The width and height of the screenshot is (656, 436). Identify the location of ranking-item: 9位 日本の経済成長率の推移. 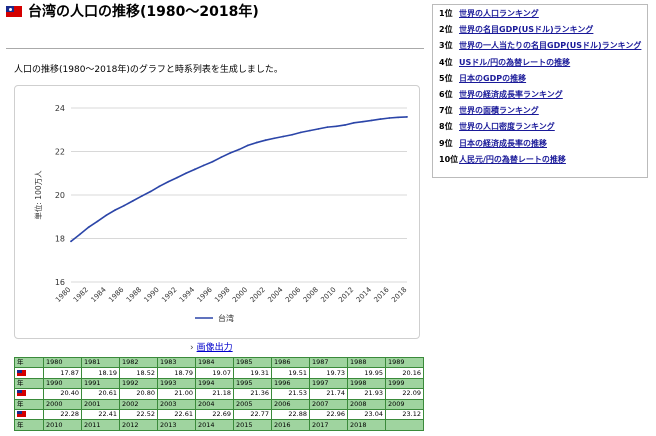
(493, 144).